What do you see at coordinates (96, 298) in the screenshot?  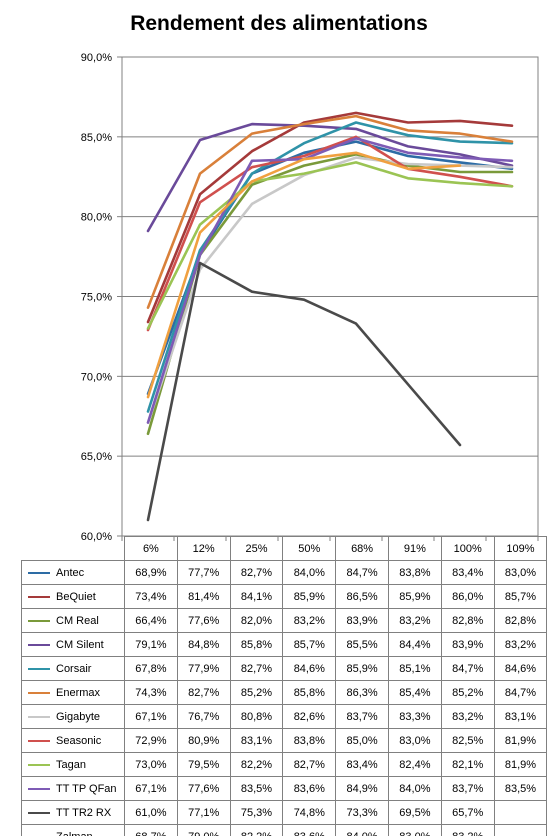 I see `y-tick-label: 75,0%` at bounding box center [96, 298].